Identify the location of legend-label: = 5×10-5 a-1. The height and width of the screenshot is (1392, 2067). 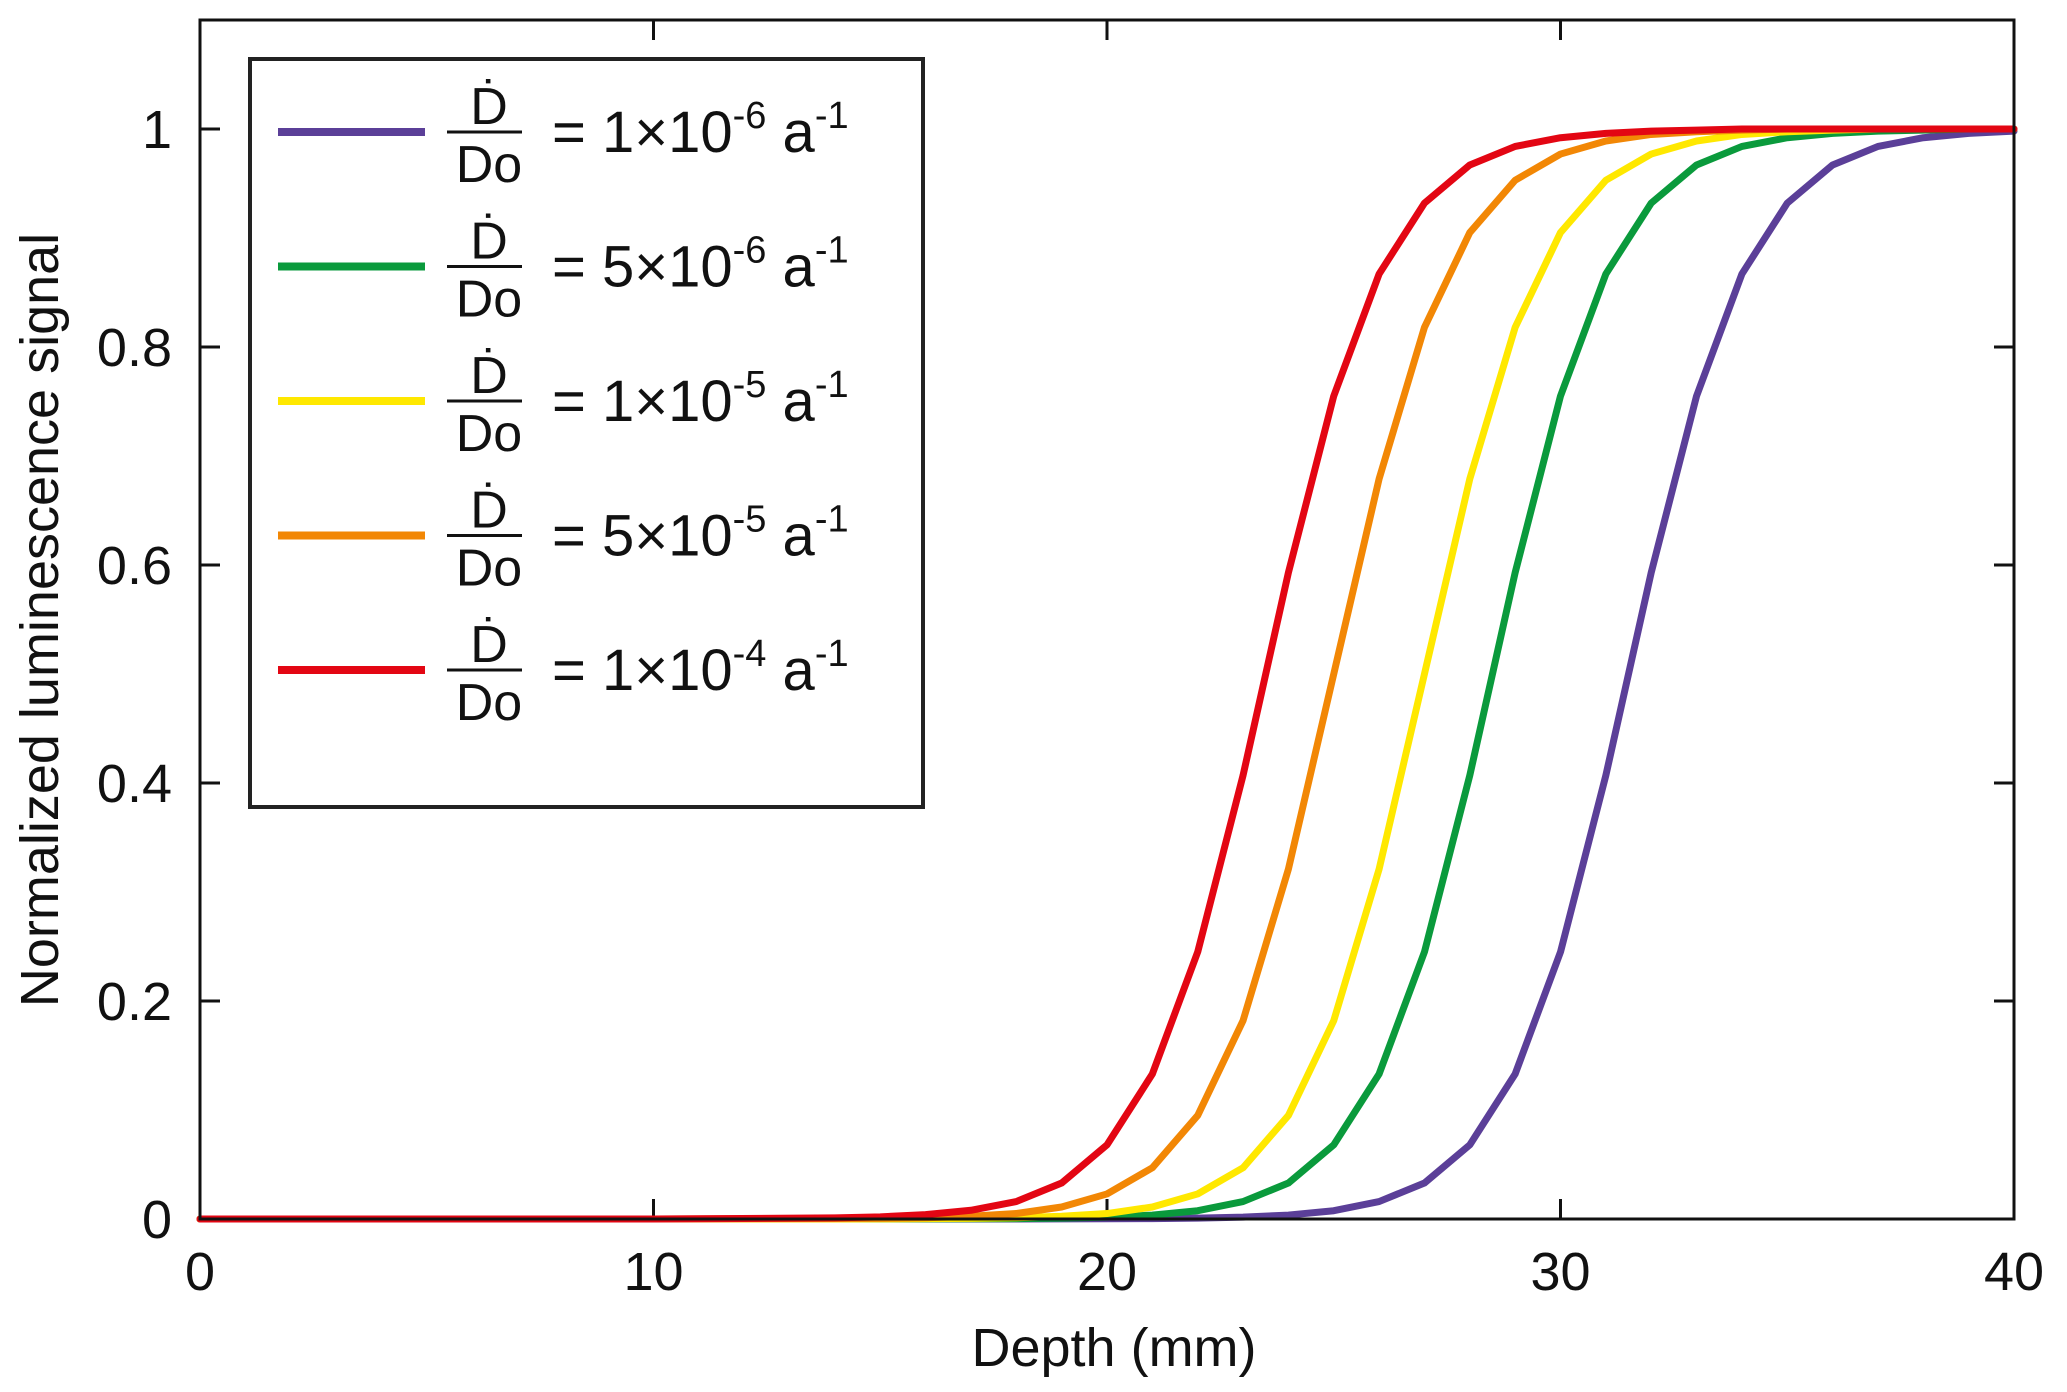
(700, 534).